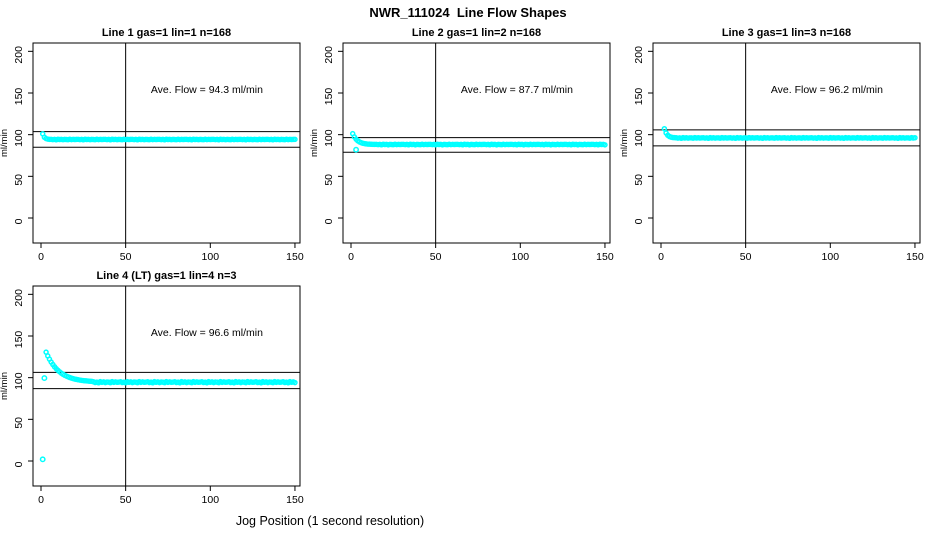 This screenshot has width=936, height=540. Describe the element at coordinates (468, 12) in the screenshot. I see `main-title: NWR_111024 Line Flow Shapes` at that location.